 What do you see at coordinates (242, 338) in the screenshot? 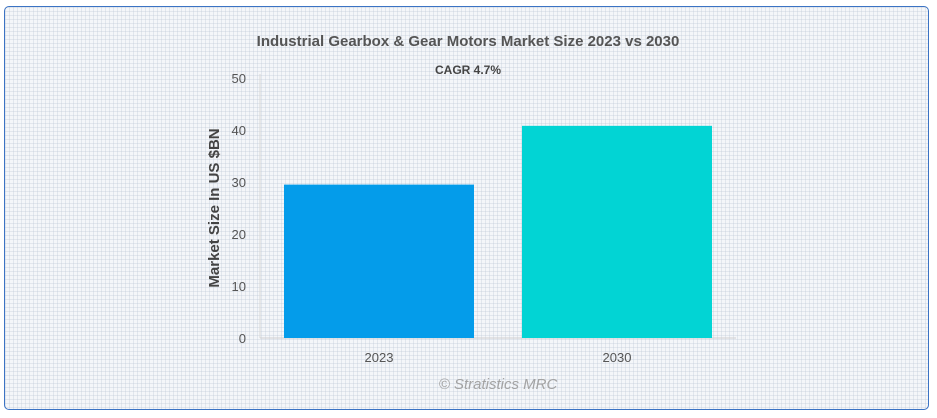
I see `y-tick-label: 0` at bounding box center [242, 338].